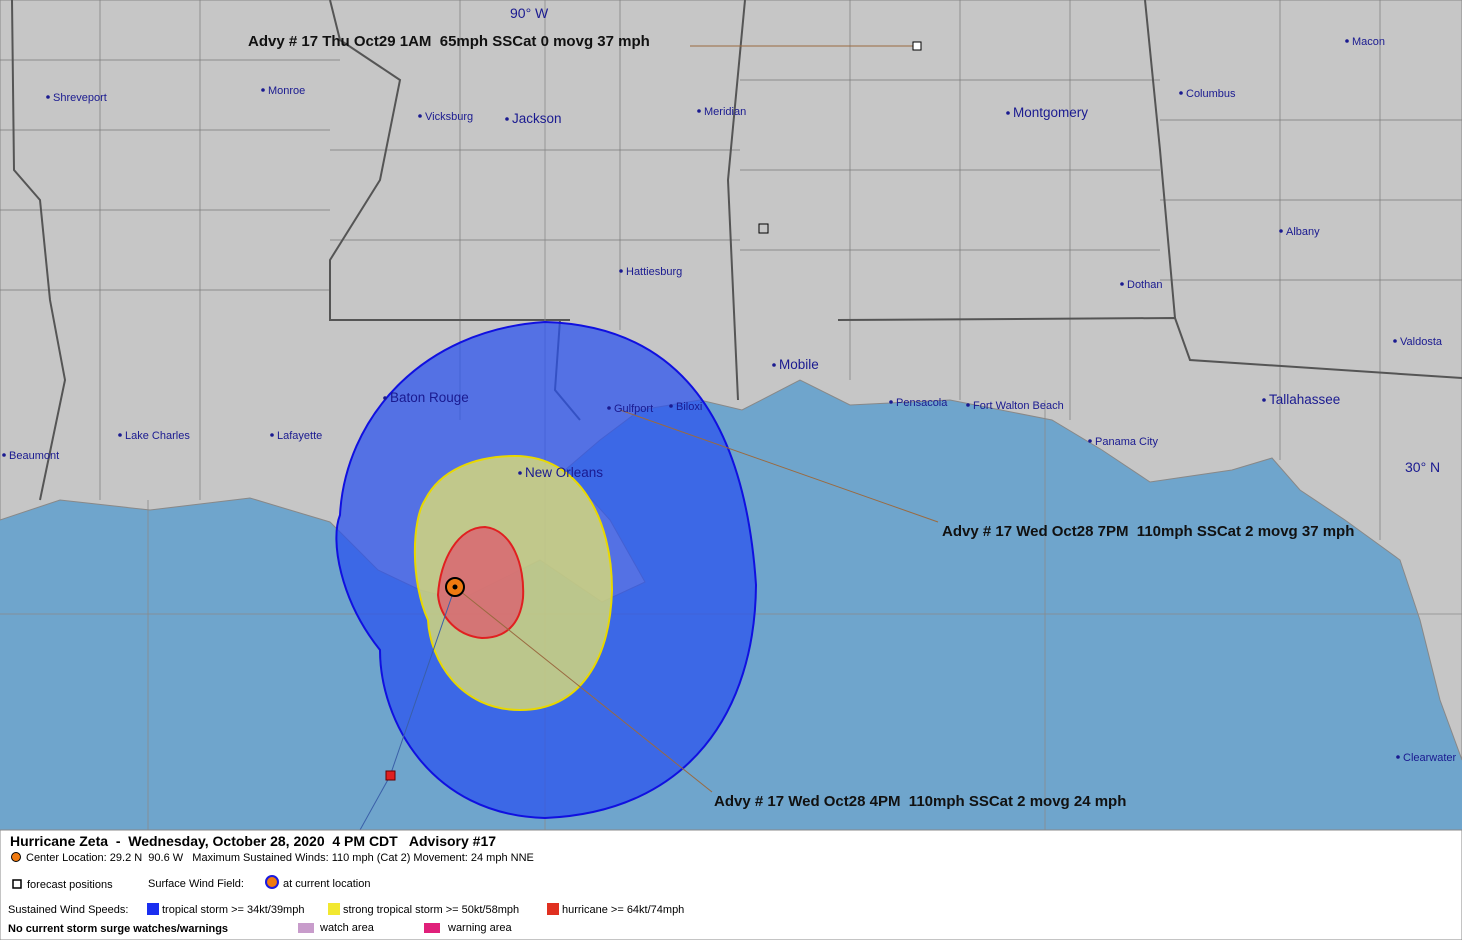  Describe the element at coordinates (1303, 232) in the screenshot. I see `city-label: Albany` at that location.